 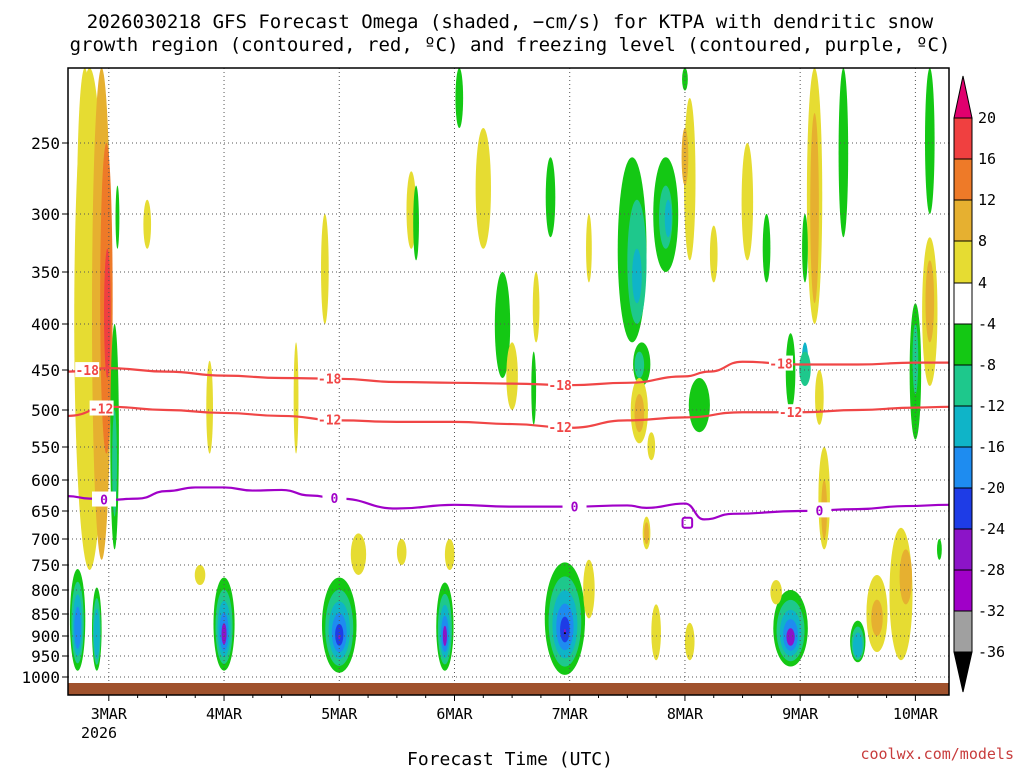 I want to click on y-tick-label: 250, so click(x=45, y=143).